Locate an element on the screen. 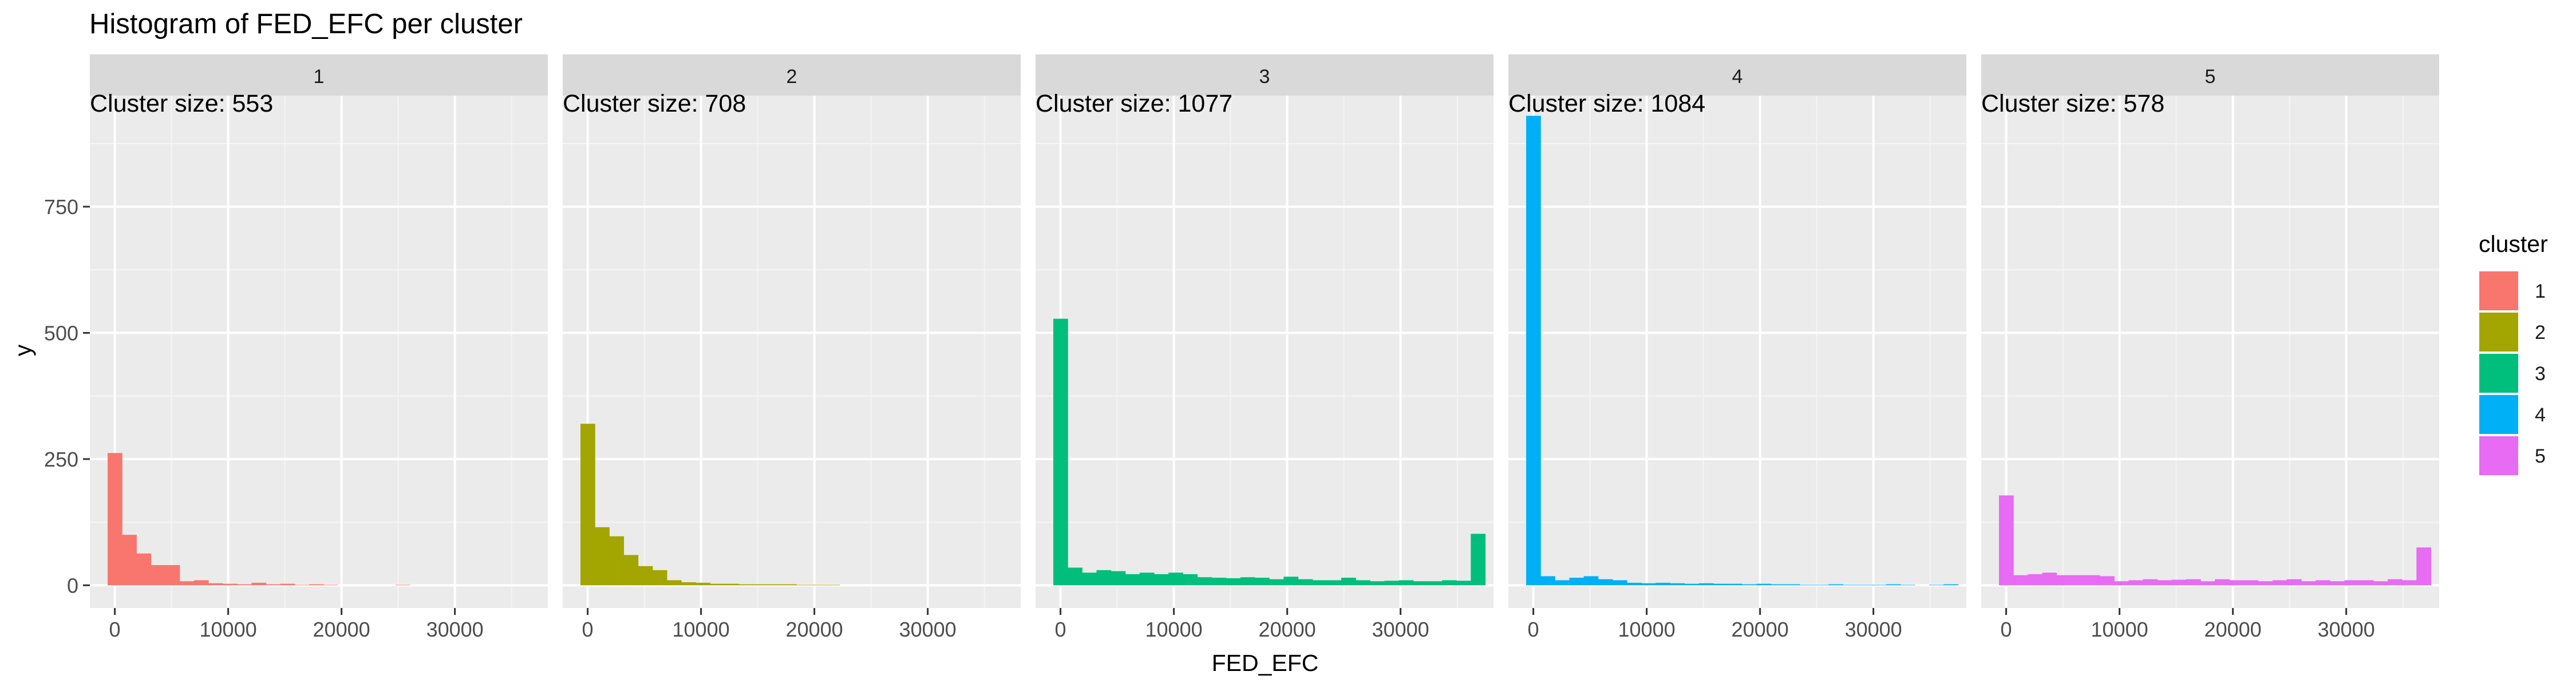 This screenshot has width=2576, height=687. cluster-size-label-3: Cluster size: 1077 is located at coordinates (1134, 104).